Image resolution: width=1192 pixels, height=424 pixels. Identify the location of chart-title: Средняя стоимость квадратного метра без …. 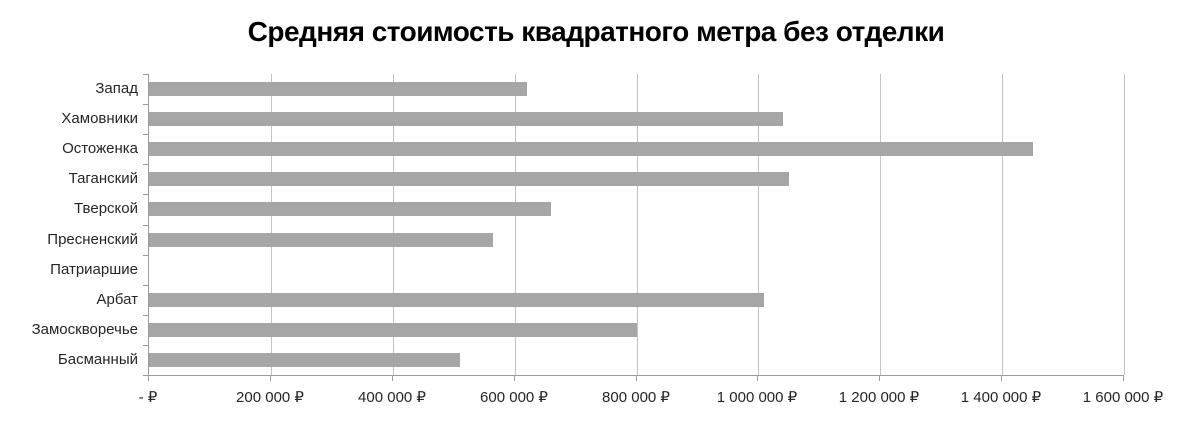
(596, 31).